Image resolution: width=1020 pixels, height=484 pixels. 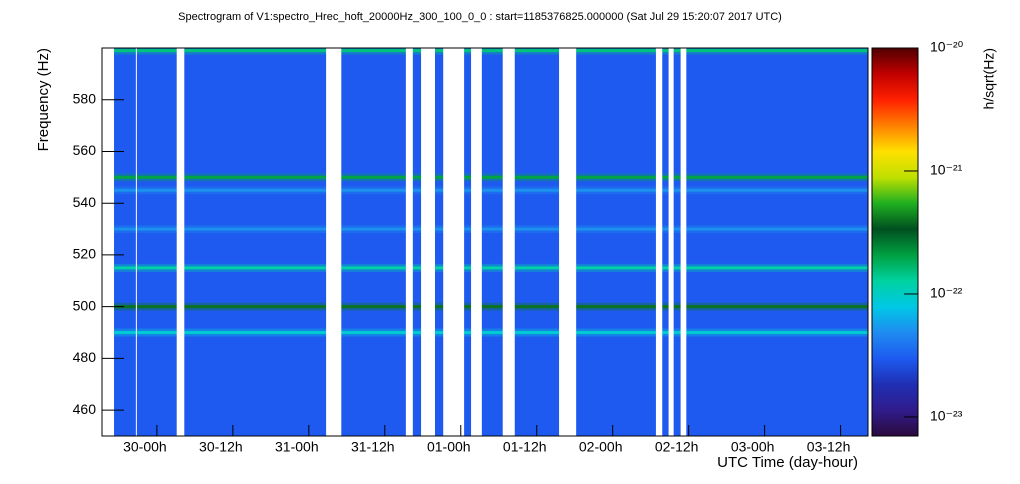 I want to click on x-tick-label: 02-12h, so click(x=677, y=447).